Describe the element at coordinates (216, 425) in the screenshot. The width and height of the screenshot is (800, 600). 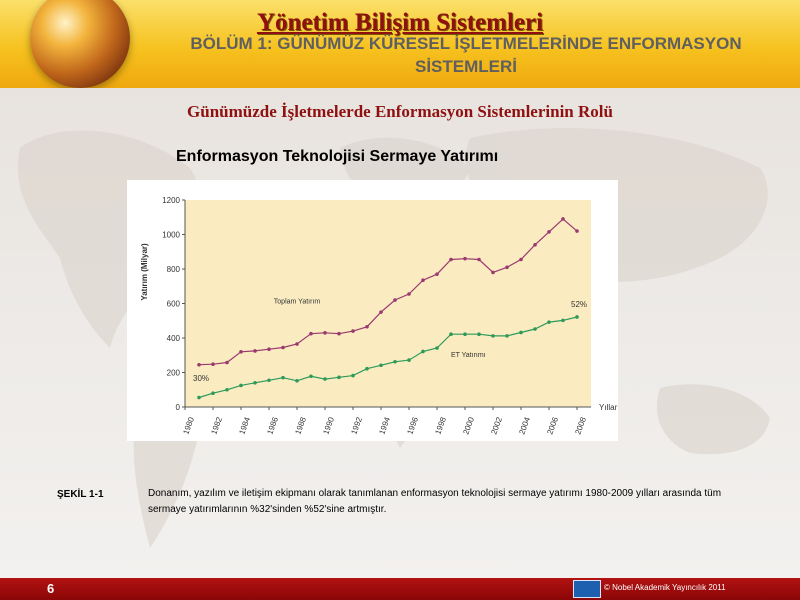
I see `x-tick-label: 1982` at that location.